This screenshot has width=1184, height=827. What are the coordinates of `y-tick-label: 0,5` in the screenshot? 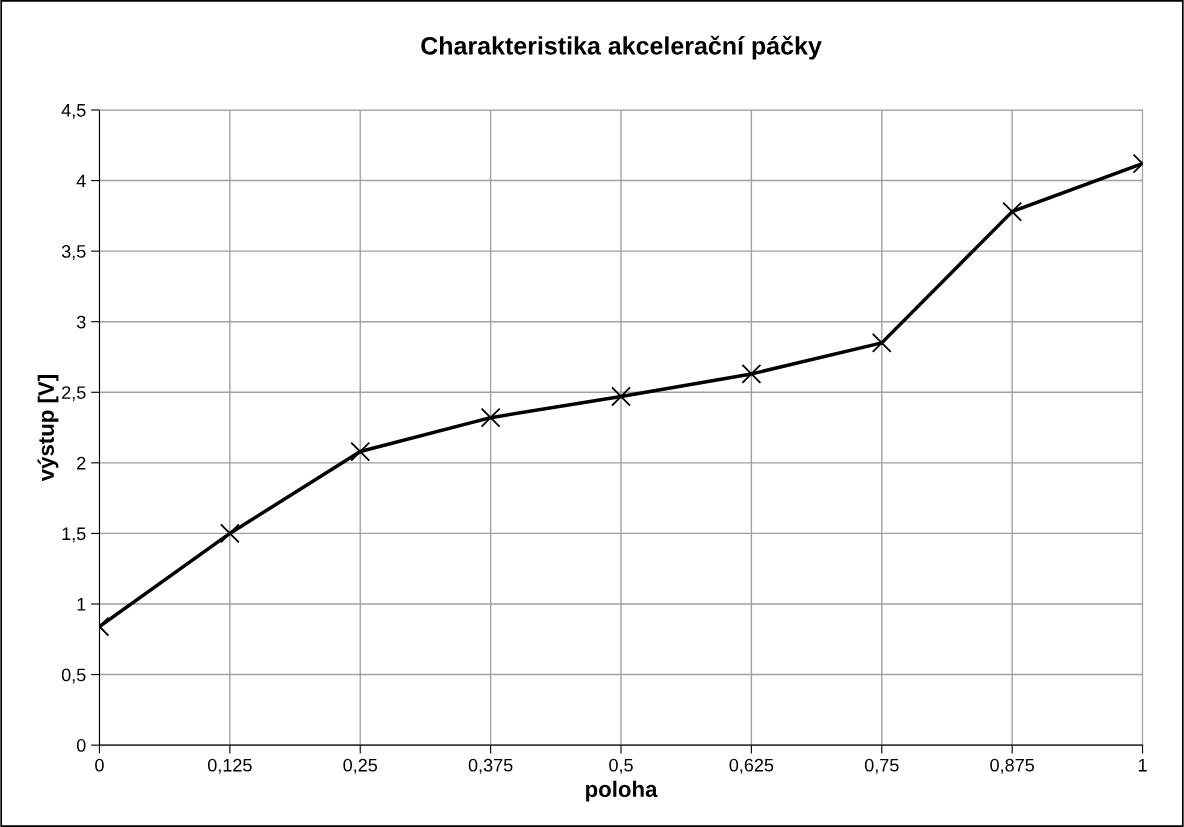 It's located at (73, 676).